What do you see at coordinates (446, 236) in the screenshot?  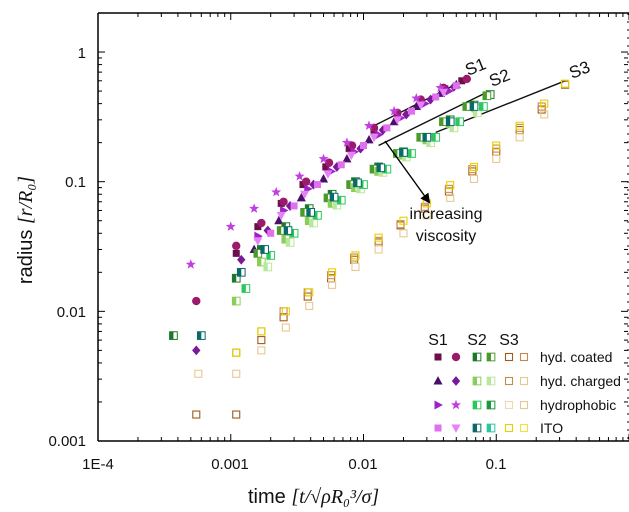 I see `annotation-line-2: viscosity` at bounding box center [446, 236].